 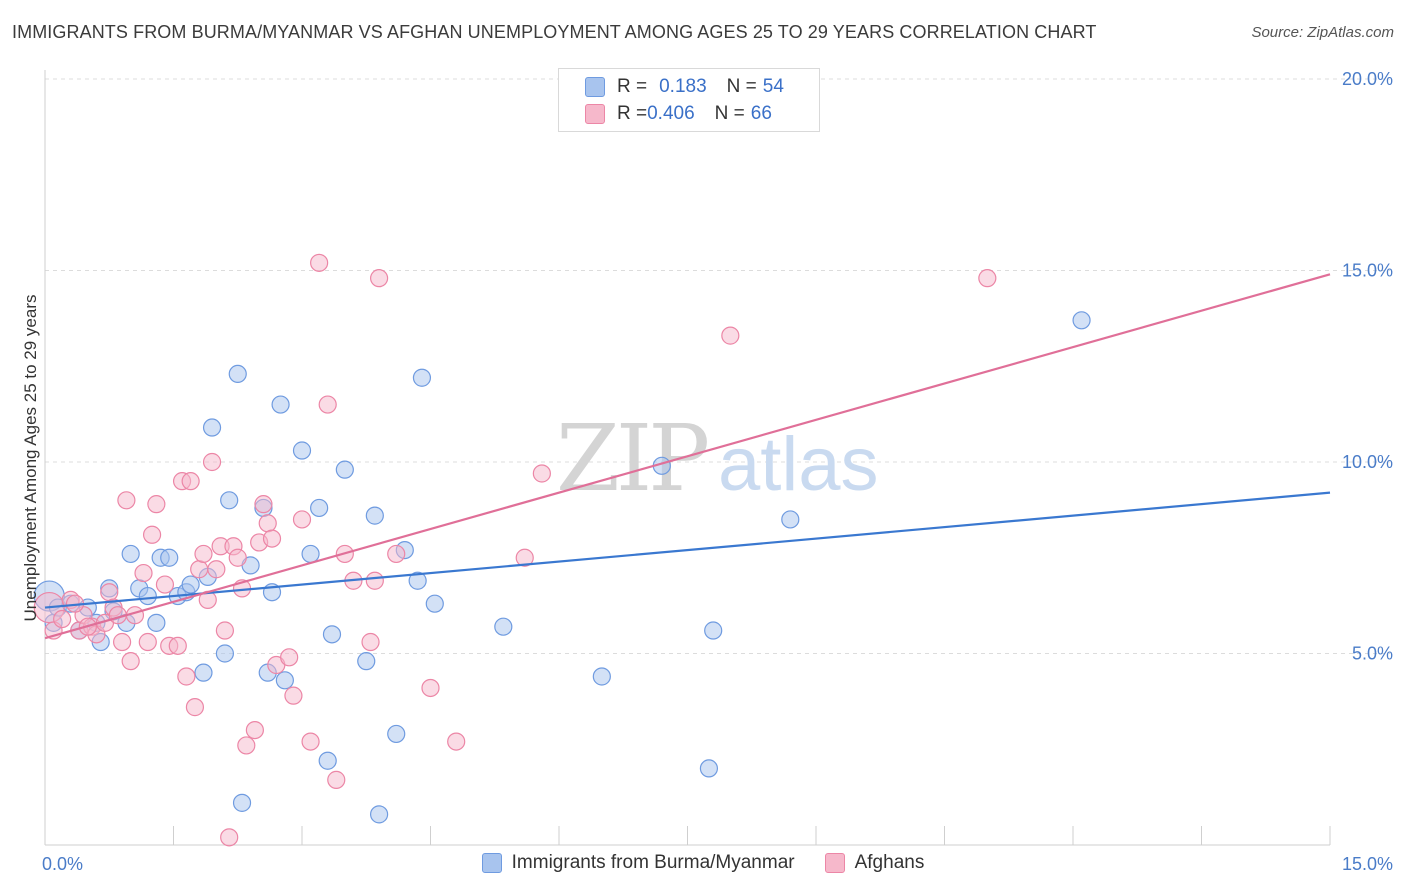 I want to click on stats-legend: R = 0.183 N = 54 R = 0.406 N = 66, so click(x=689, y=100).